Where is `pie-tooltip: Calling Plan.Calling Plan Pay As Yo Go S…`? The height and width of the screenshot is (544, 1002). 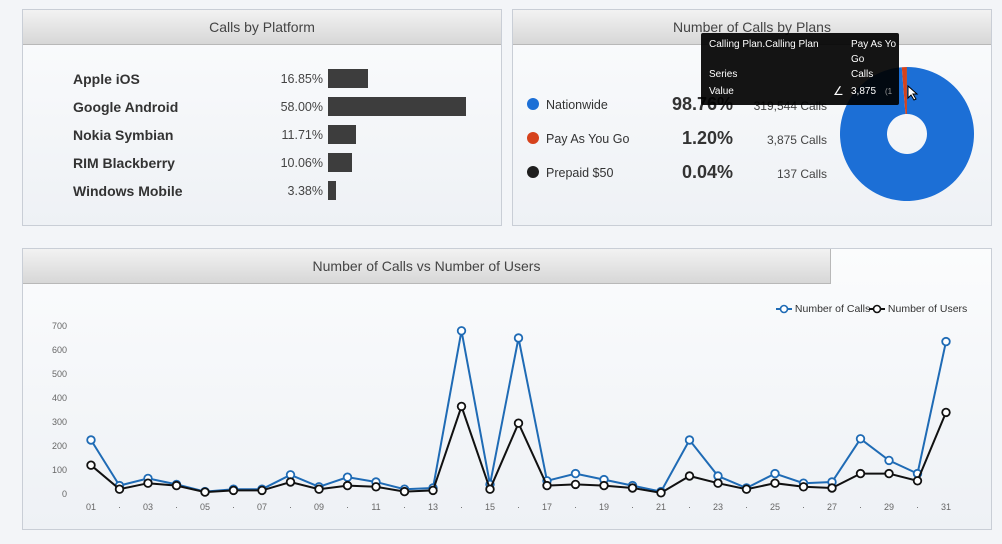 pie-tooltip: Calling Plan.Calling Plan Pay As Yo Go S… is located at coordinates (800, 69).